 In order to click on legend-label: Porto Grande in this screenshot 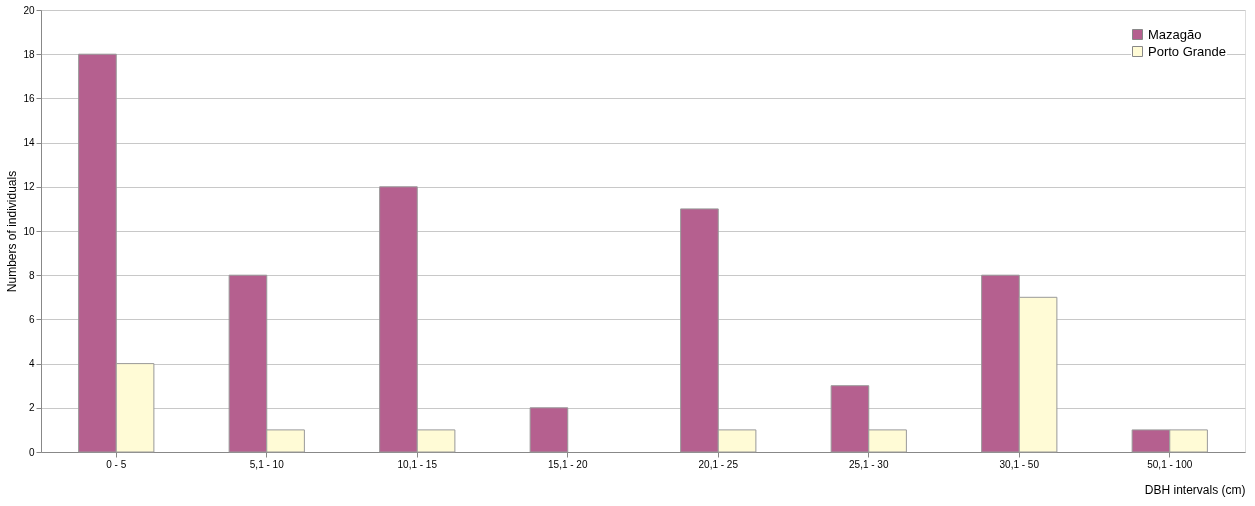, I will do `click(1187, 51)`.